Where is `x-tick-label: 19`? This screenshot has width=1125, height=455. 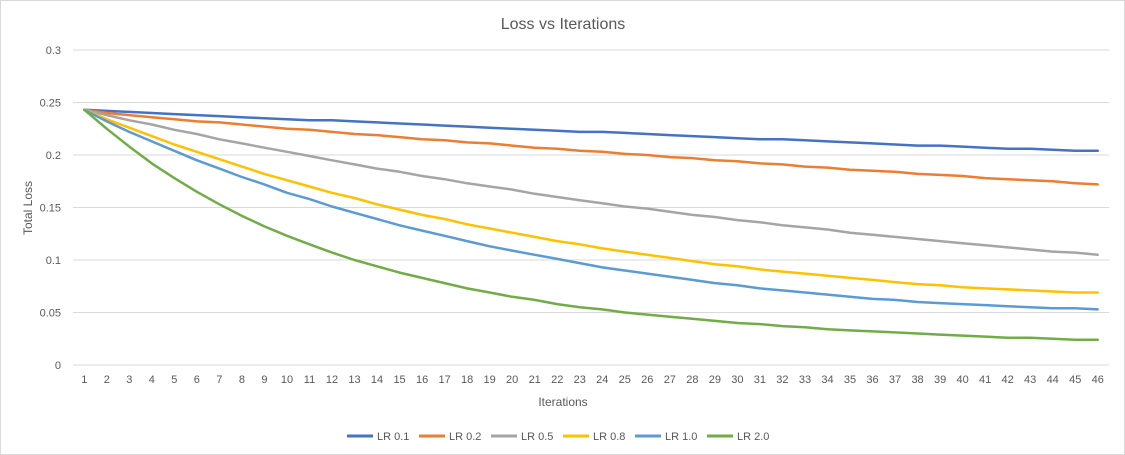
x-tick-label: 19 is located at coordinates (490, 380).